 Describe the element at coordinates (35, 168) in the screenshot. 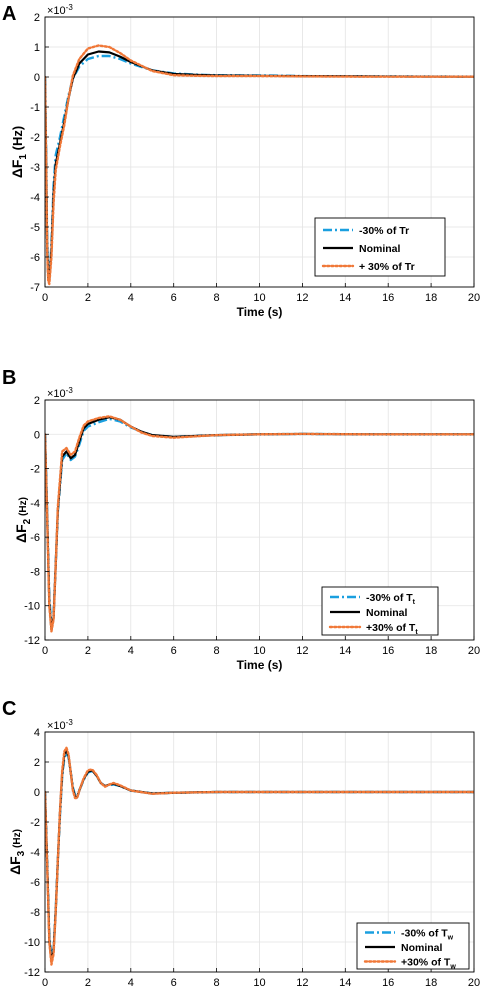

I see `y-tick-label: -3` at that location.